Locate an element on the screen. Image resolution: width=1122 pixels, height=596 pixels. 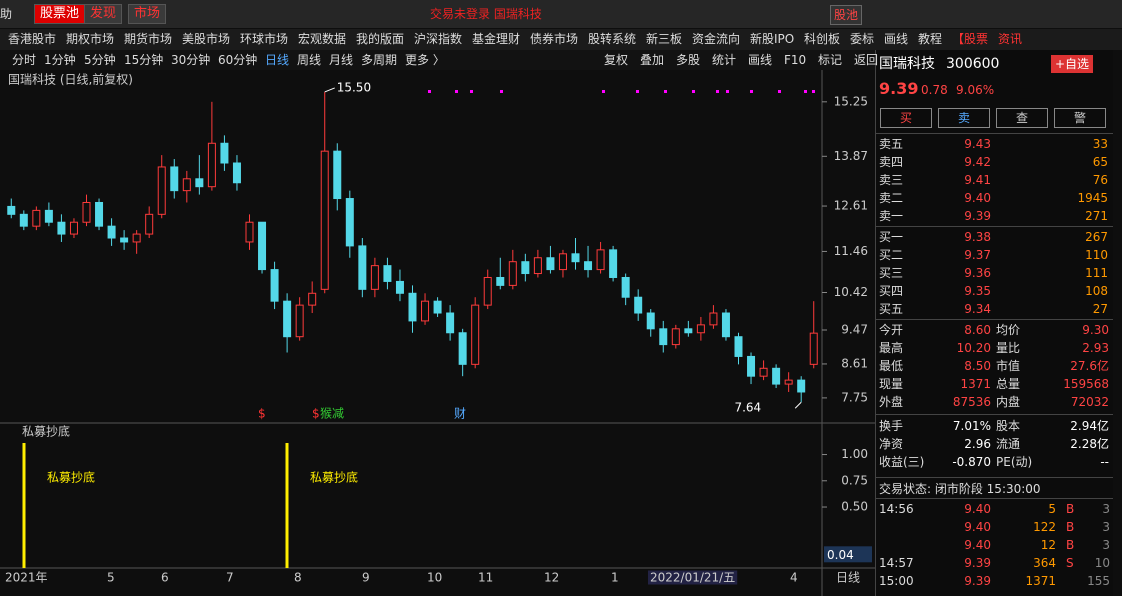
menu-bar is located at coordinates (561, 39).